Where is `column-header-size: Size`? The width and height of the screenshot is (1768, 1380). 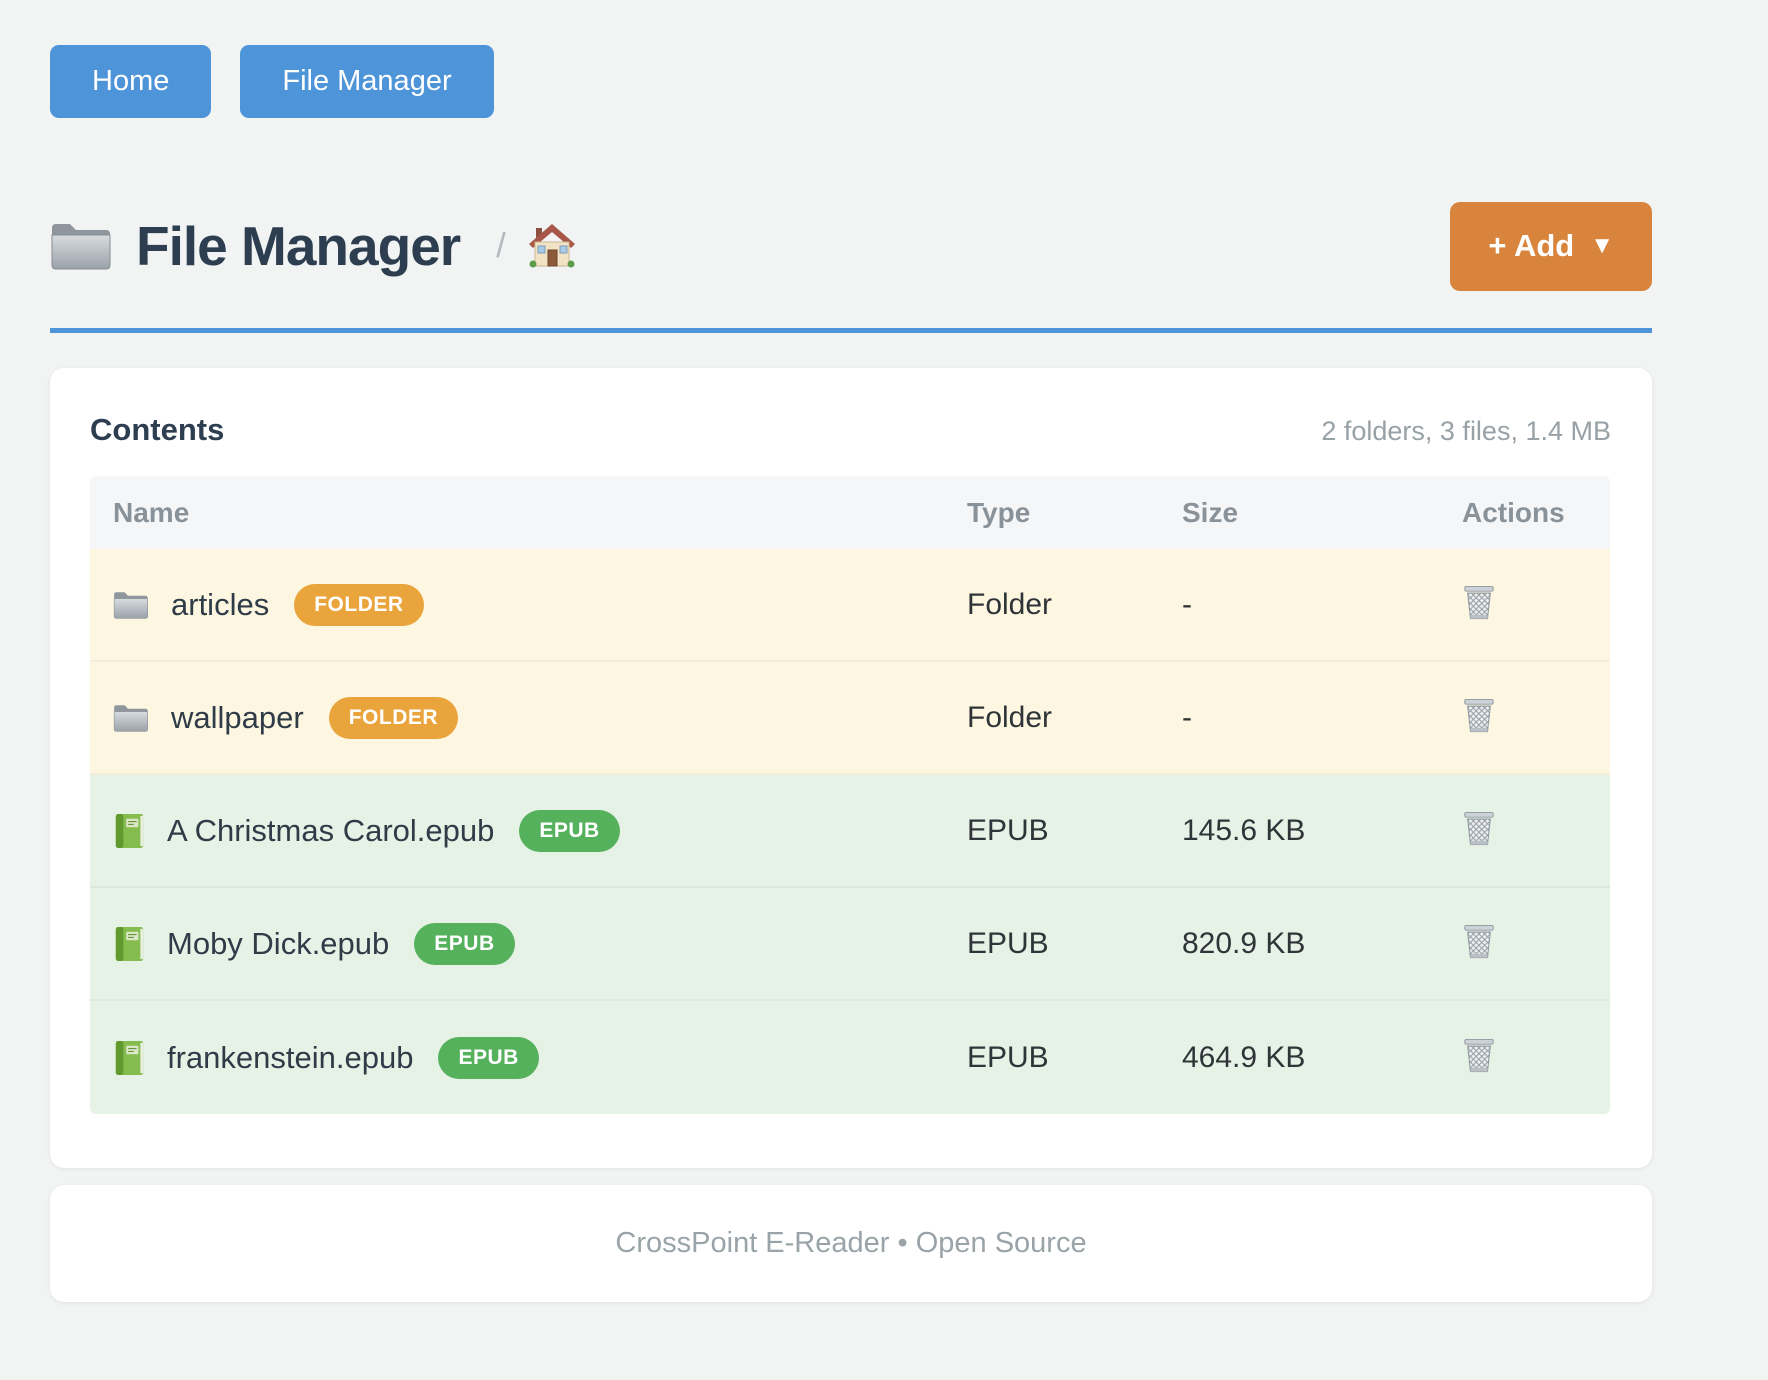
column-header-size: Size is located at coordinates (1210, 512).